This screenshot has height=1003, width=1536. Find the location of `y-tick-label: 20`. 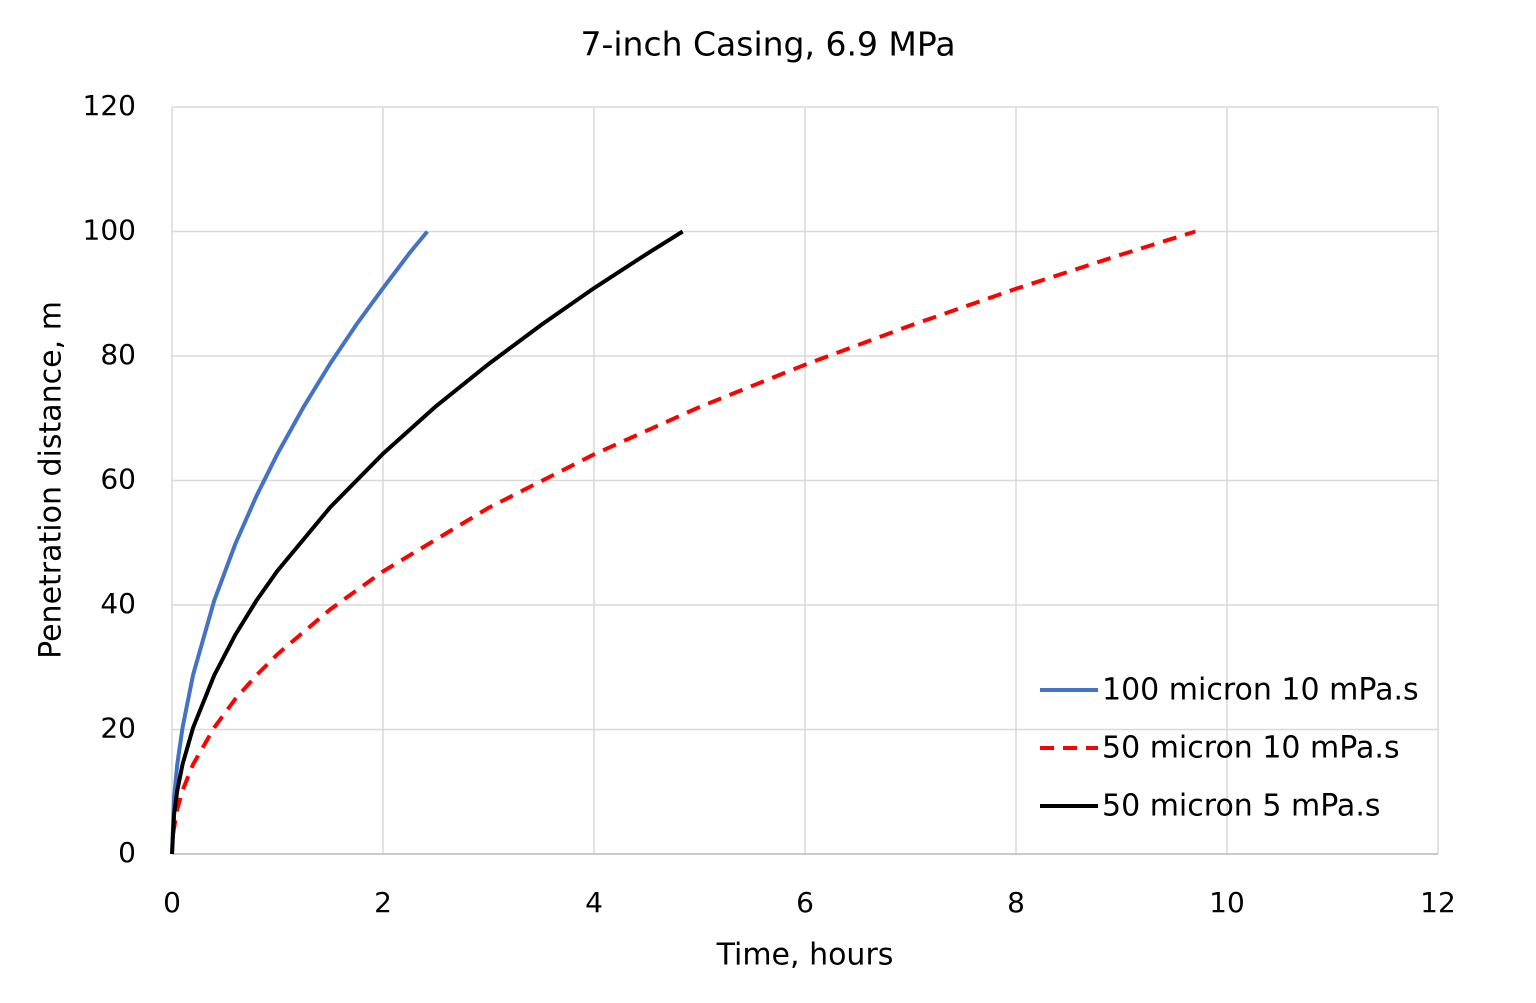

y-tick-label: 20 is located at coordinates (118, 728).